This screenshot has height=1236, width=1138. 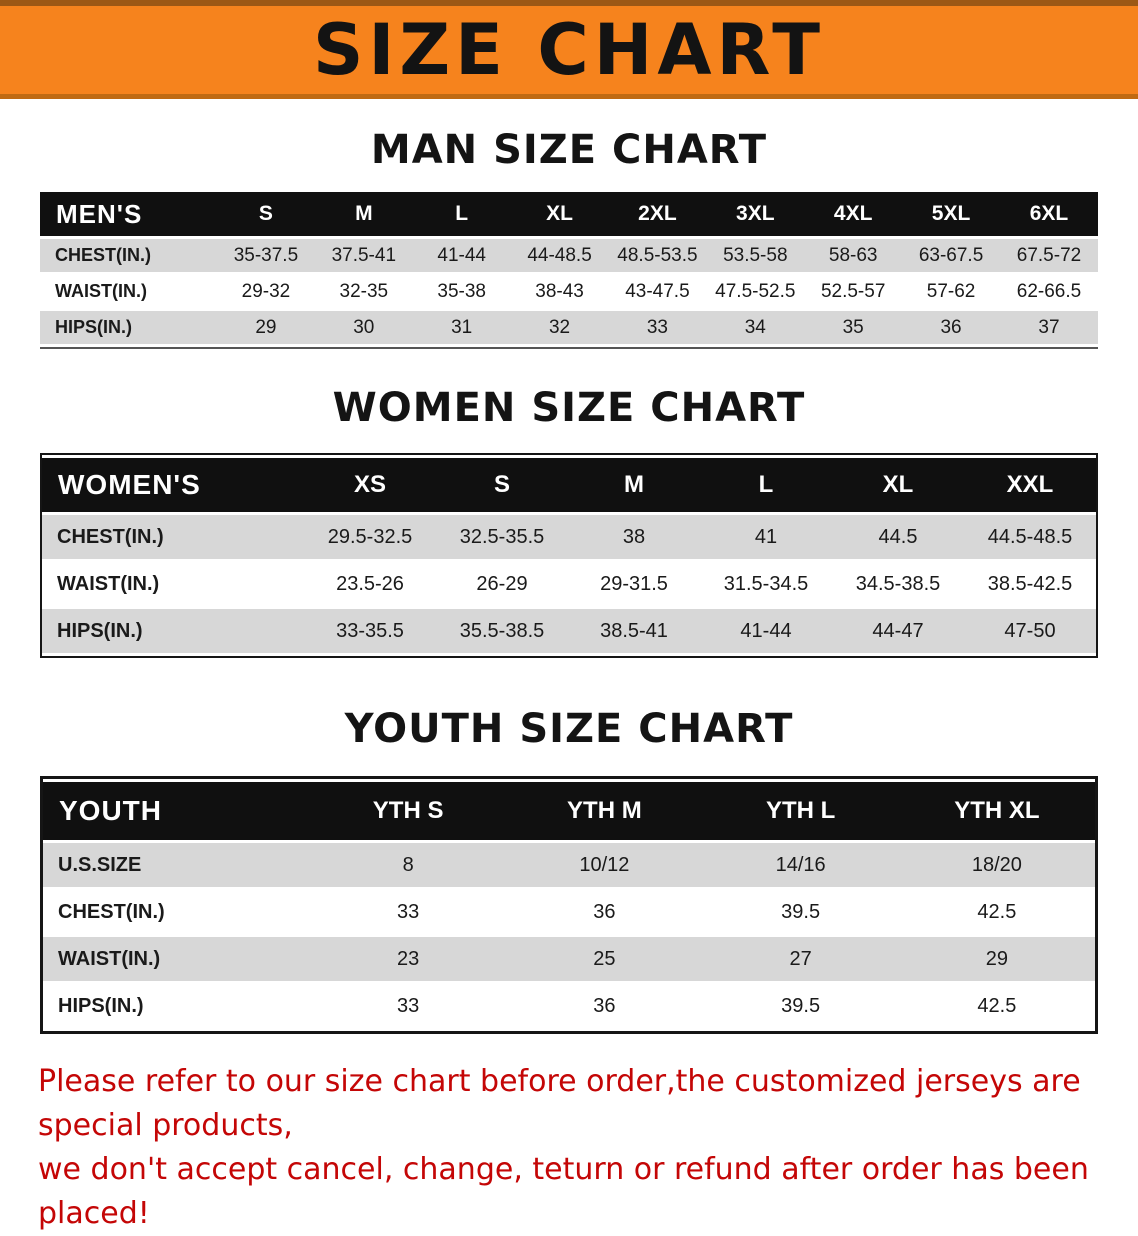 What do you see at coordinates (898, 536) in the screenshot?
I see `cell-value: 44.5` at bounding box center [898, 536].